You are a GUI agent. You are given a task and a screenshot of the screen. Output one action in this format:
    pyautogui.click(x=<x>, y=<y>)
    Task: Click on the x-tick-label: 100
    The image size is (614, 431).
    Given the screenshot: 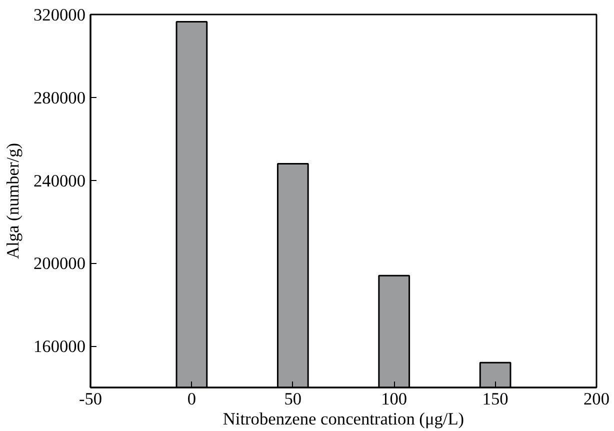 What is the action you would take?
    pyautogui.click(x=394, y=399)
    